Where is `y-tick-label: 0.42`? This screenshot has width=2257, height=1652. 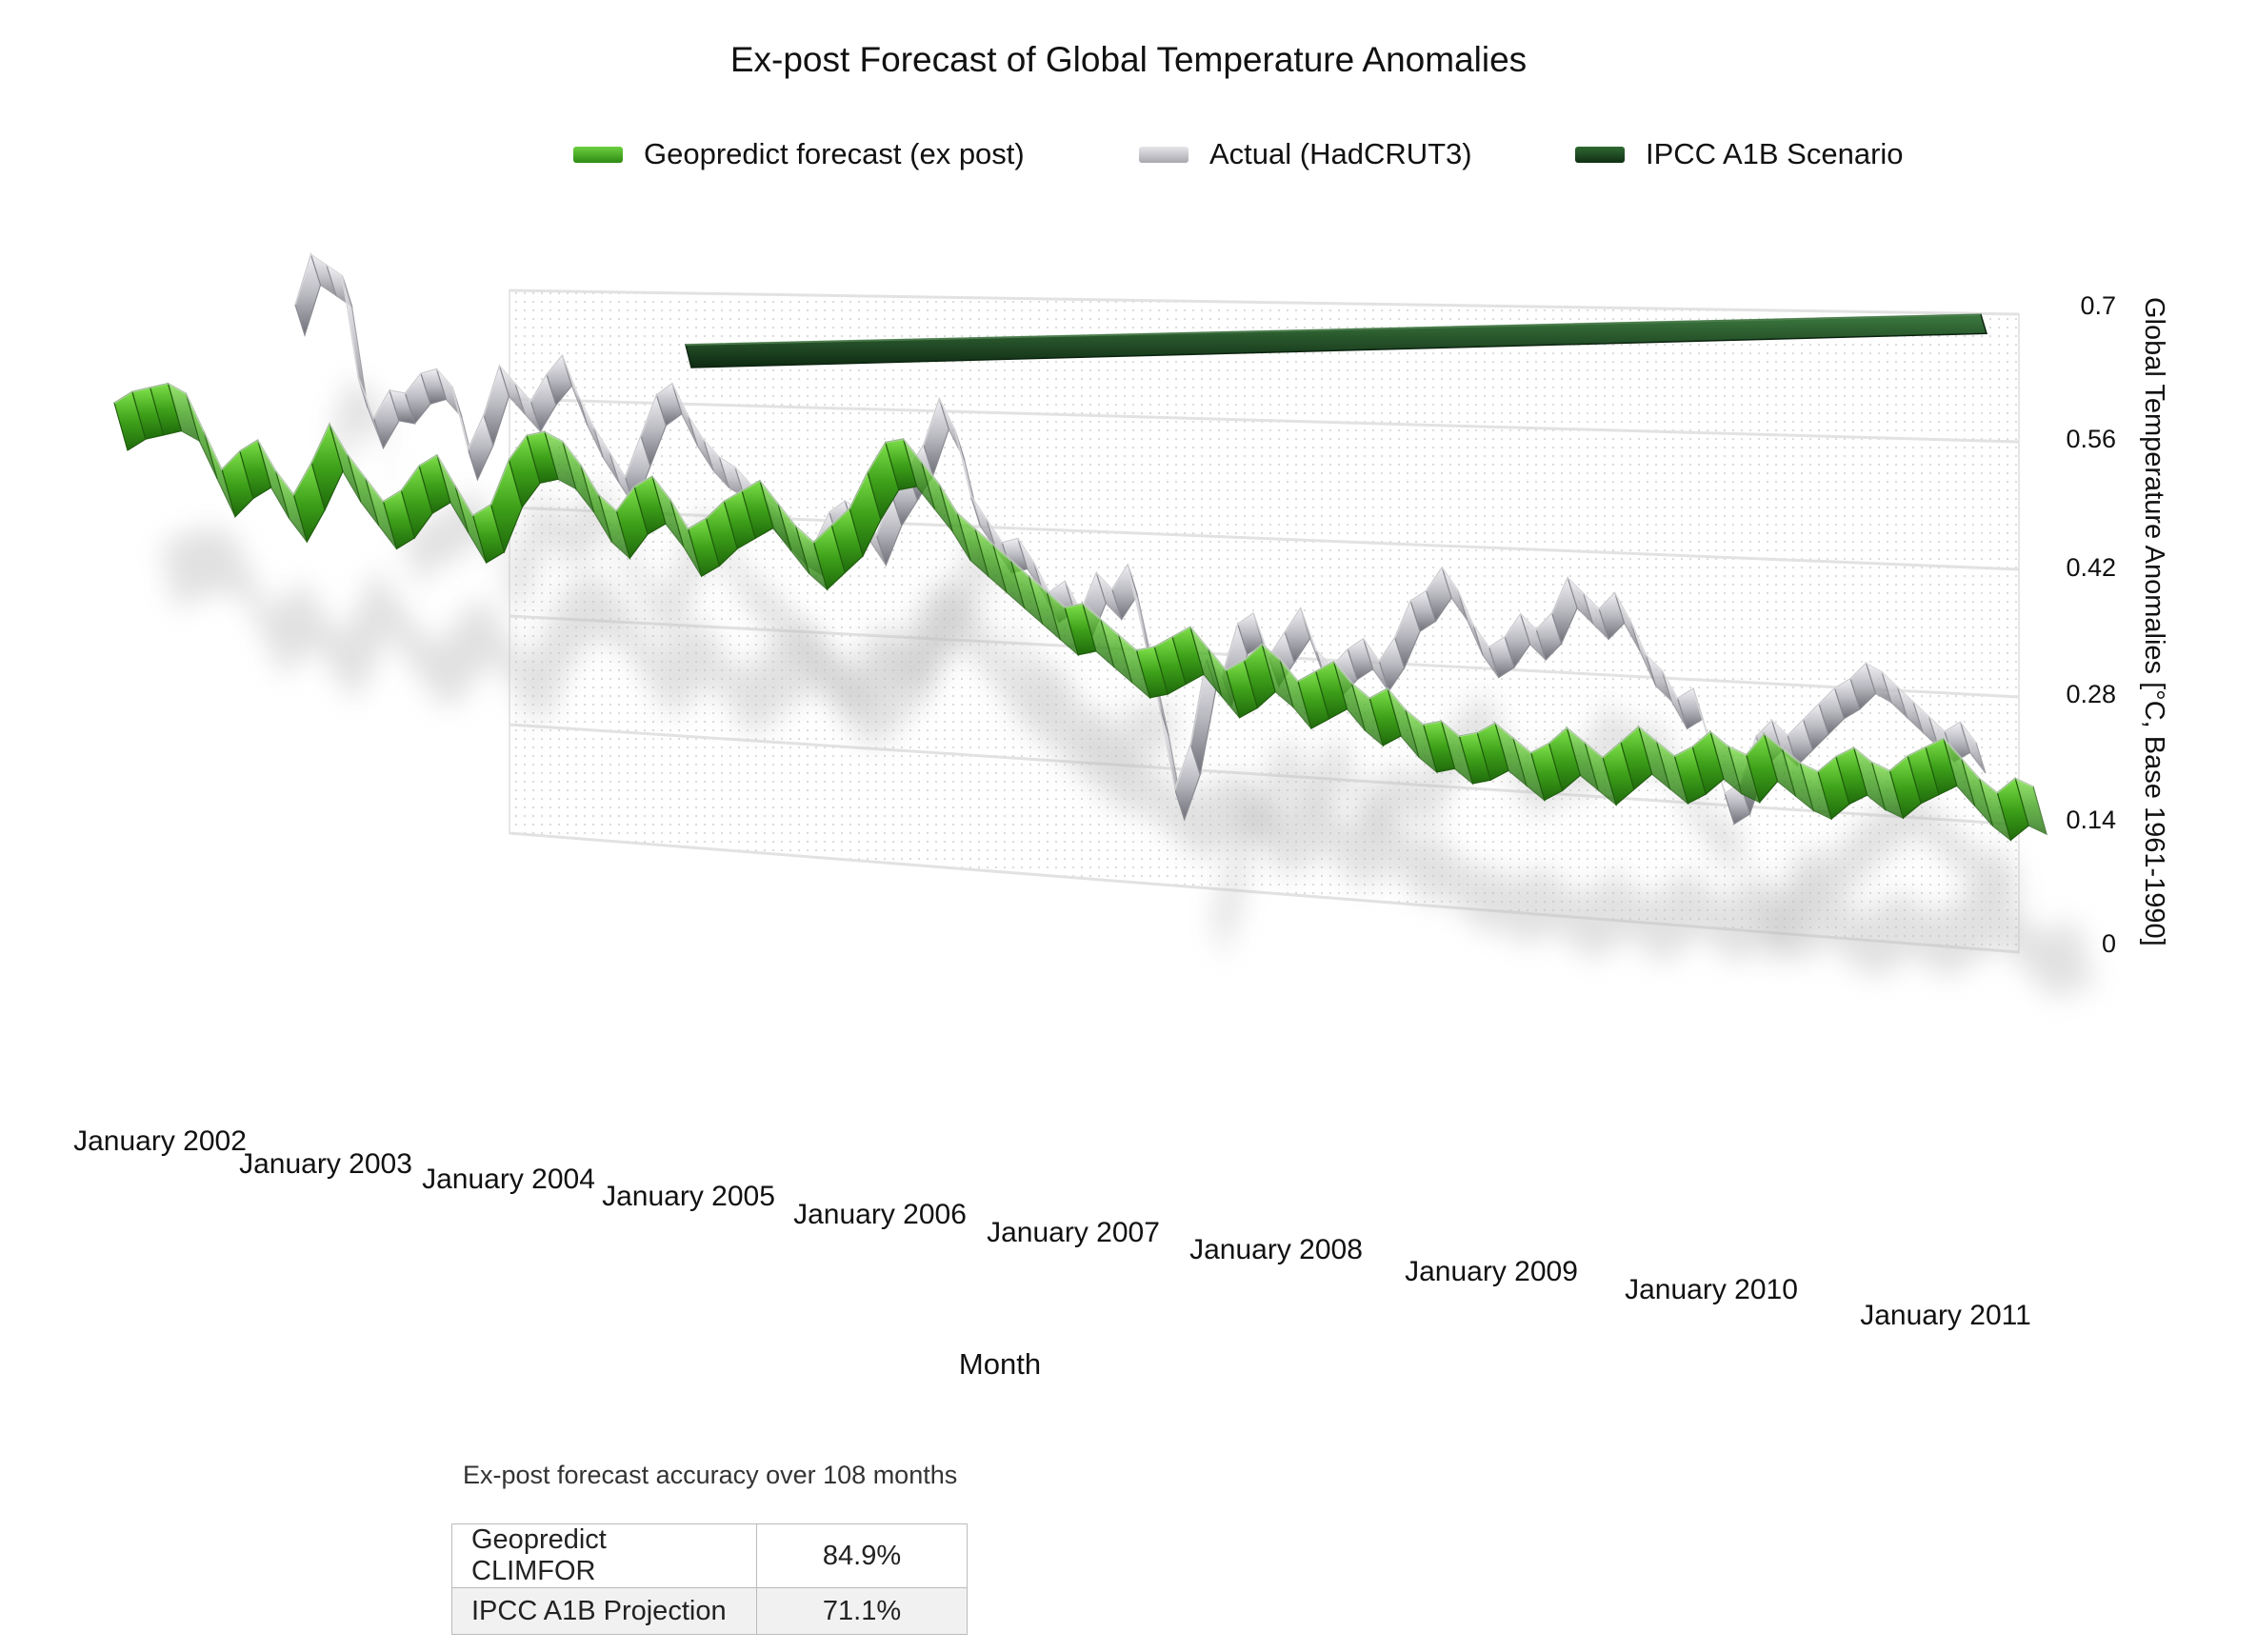 y-tick-label: 0.42 is located at coordinates (2091, 568).